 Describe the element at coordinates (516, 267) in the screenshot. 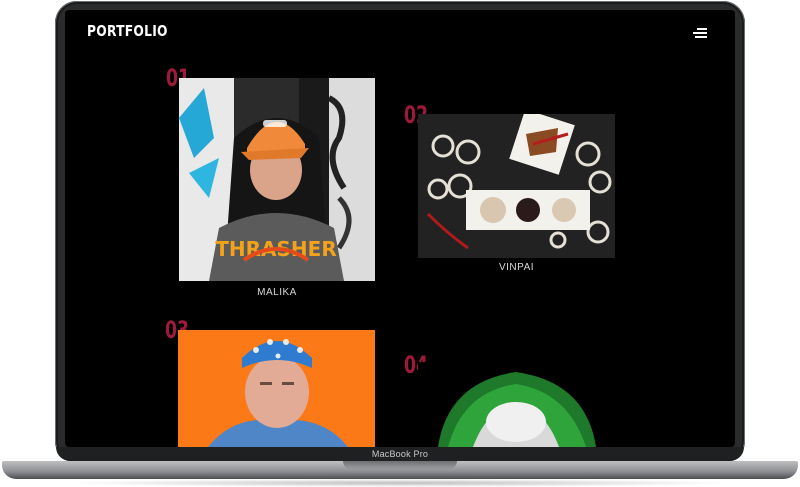

I see `project-title: VINPAI` at that location.